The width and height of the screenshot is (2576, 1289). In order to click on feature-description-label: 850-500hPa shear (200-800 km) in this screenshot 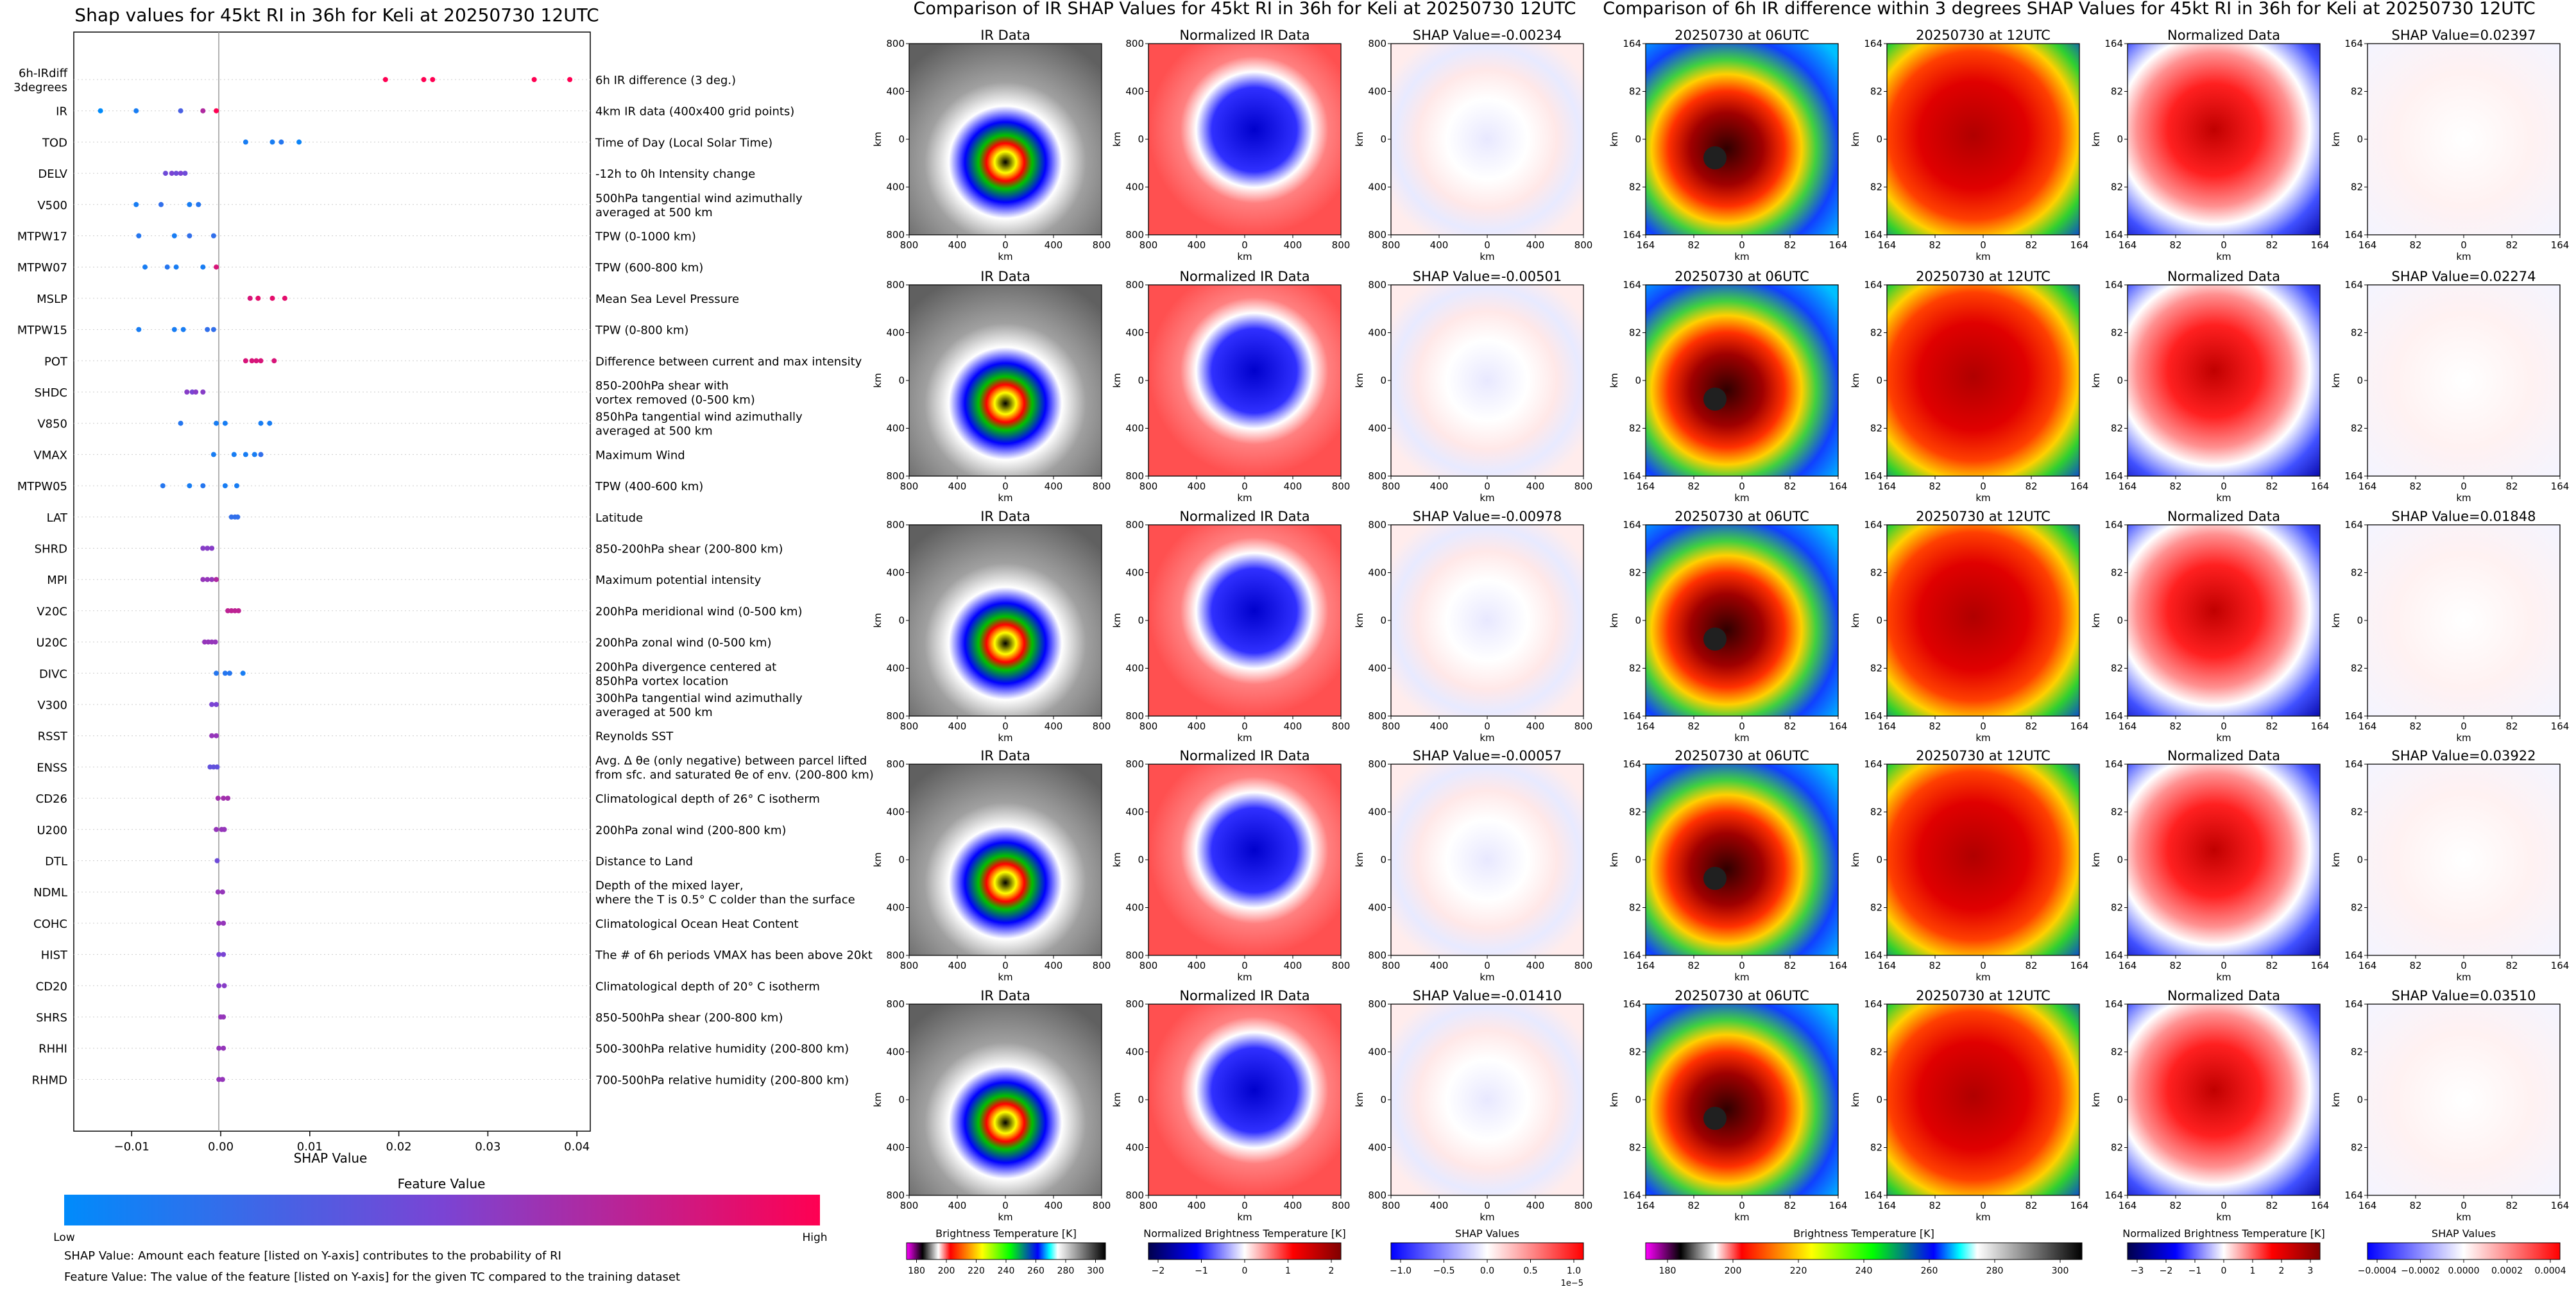, I will do `click(689, 1018)`.